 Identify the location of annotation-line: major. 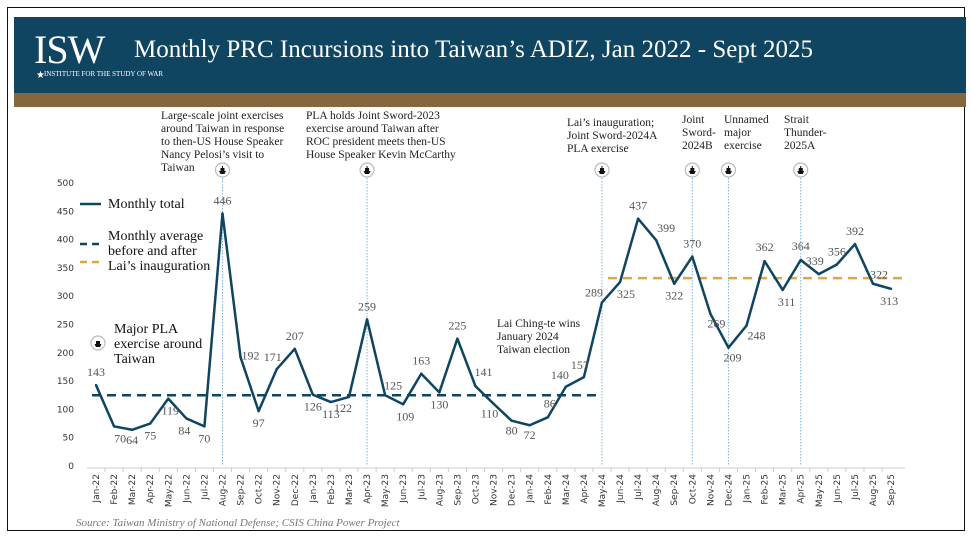
(737, 133).